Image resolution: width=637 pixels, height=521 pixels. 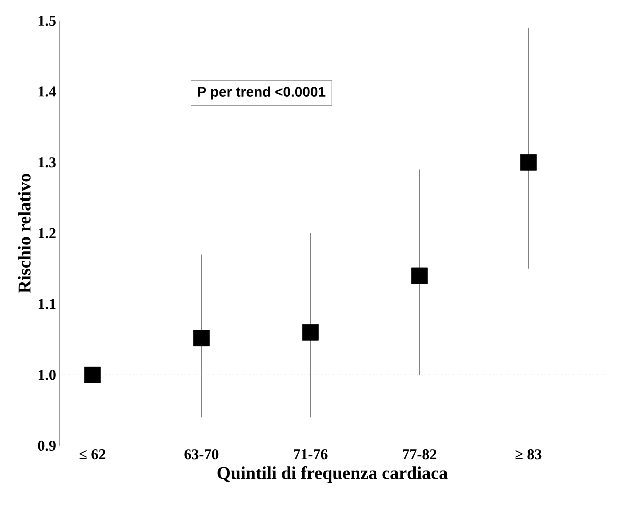 What do you see at coordinates (47, 304) in the screenshot?
I see `y-tick-label: 1.1` at bounding box center [47, 304].